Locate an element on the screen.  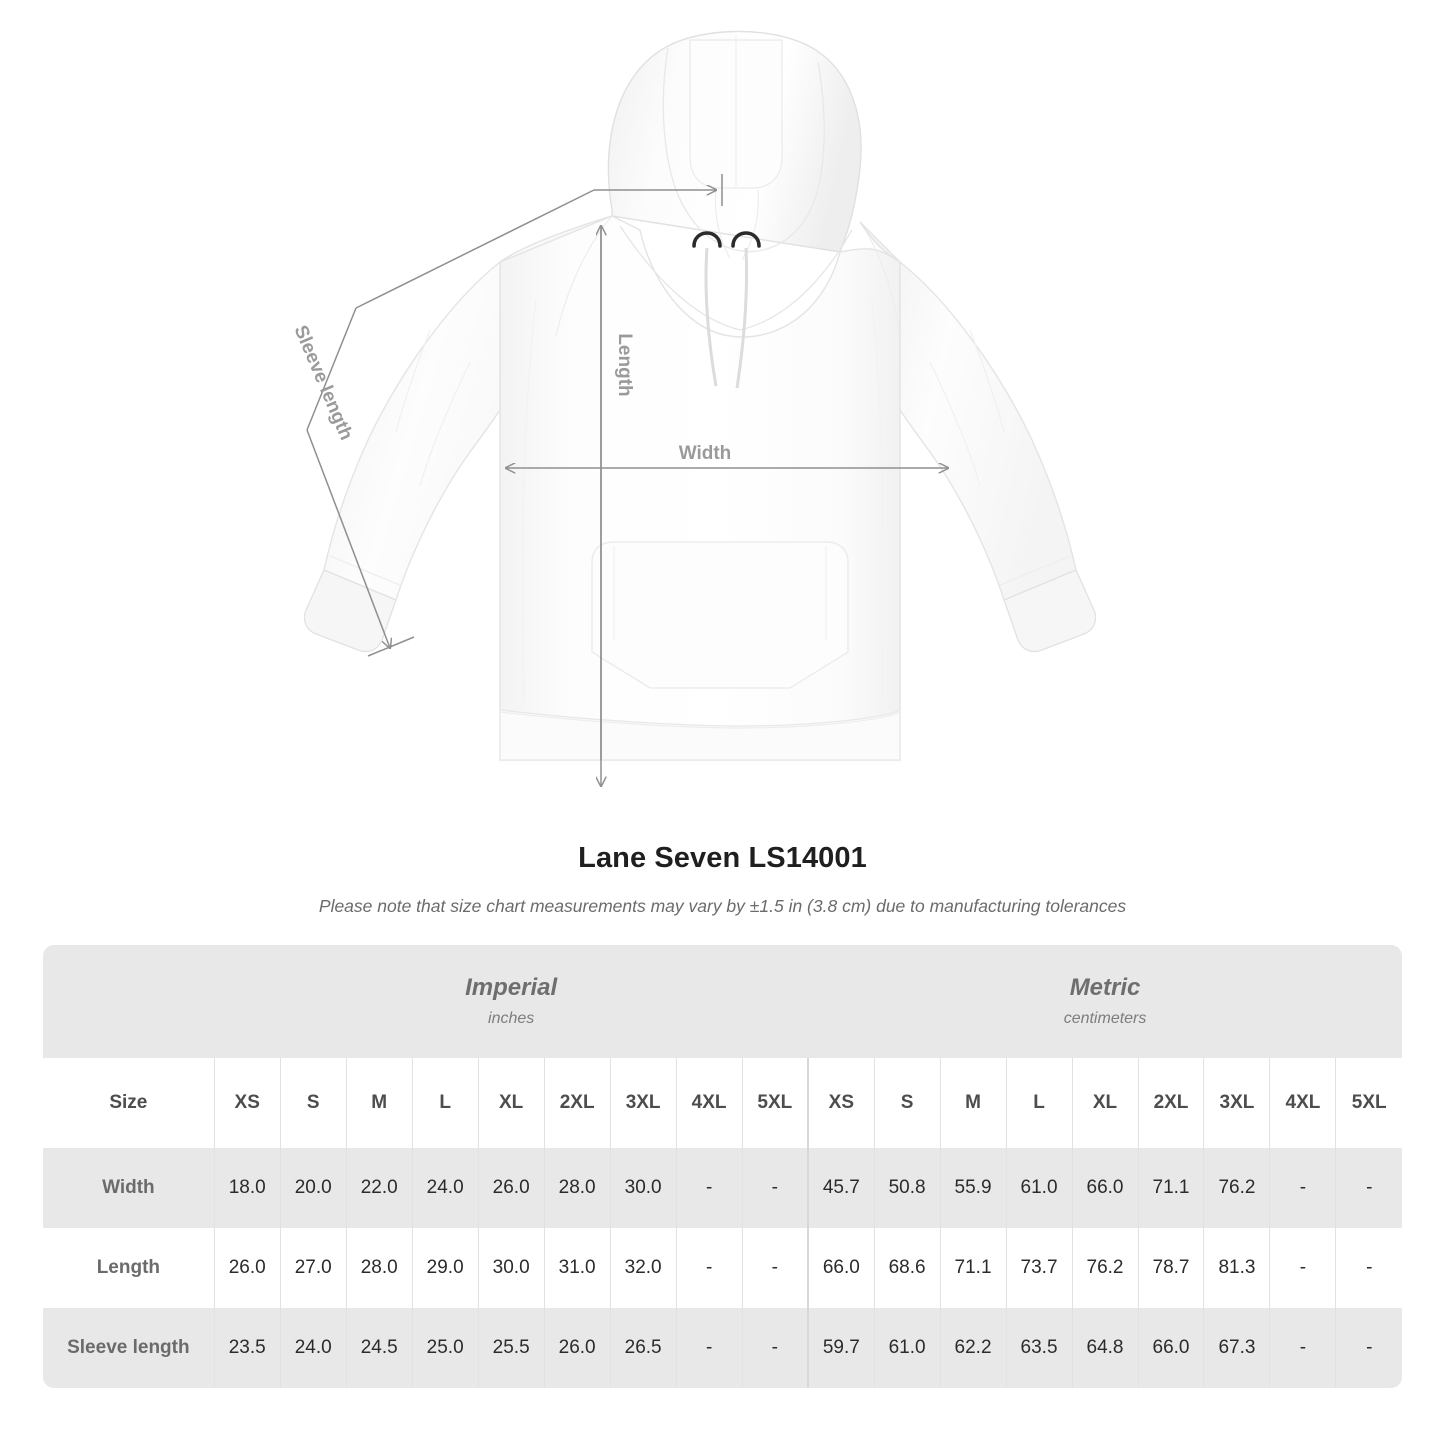
width-label: Width is located at coordinates (705, 453).